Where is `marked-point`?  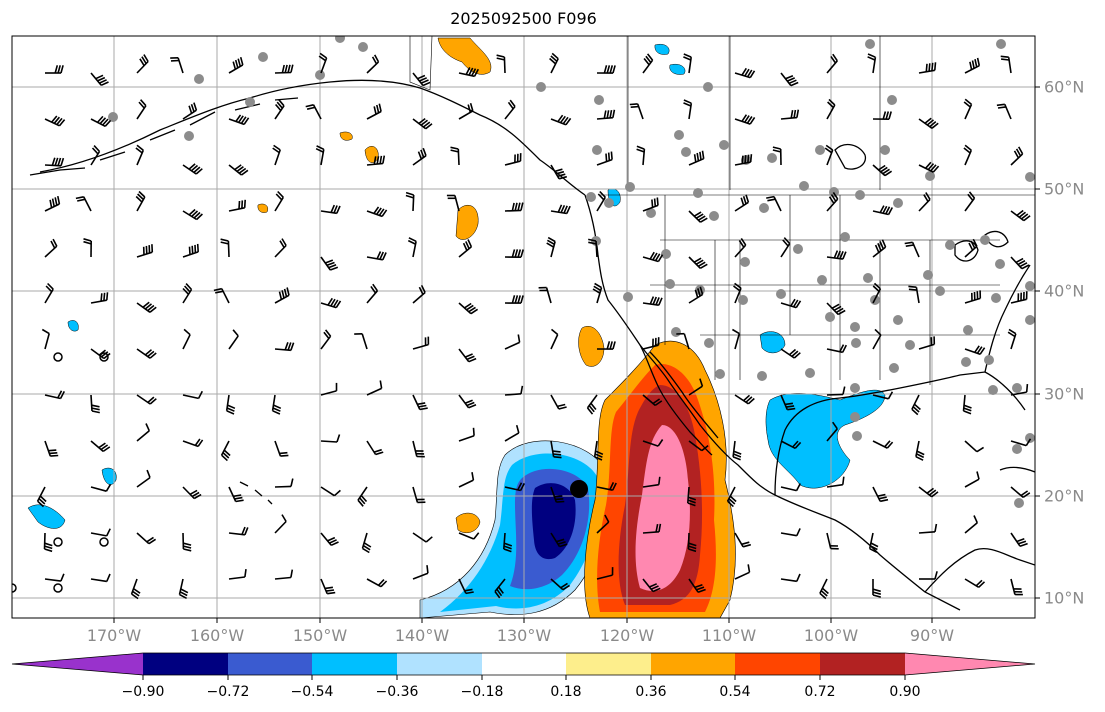 marked-point is located at coordinates (579, 489).